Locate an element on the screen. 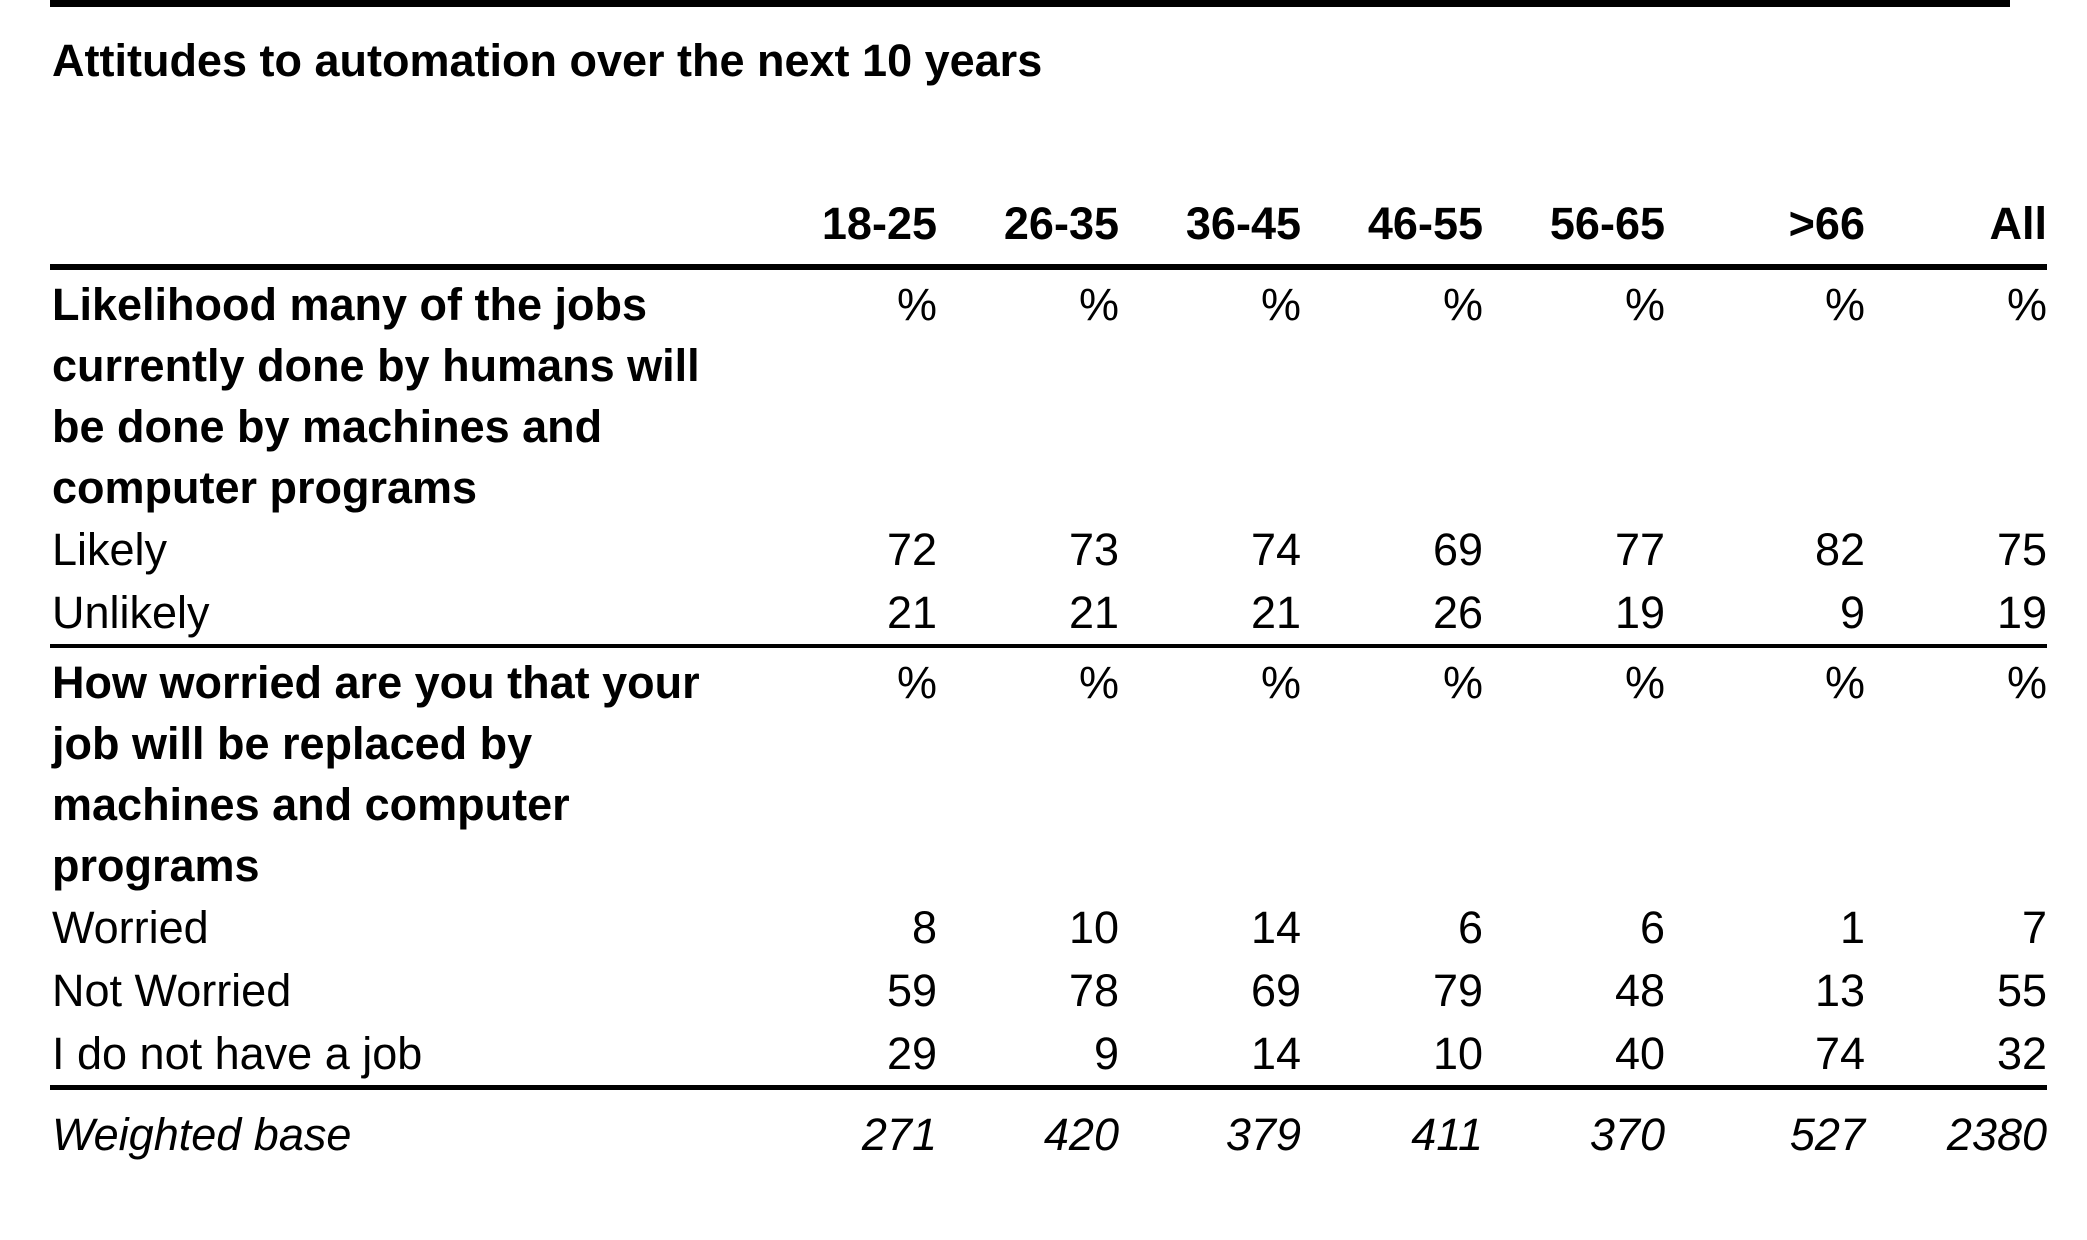  value-cell: 72 is located at coordinates (911, 549).